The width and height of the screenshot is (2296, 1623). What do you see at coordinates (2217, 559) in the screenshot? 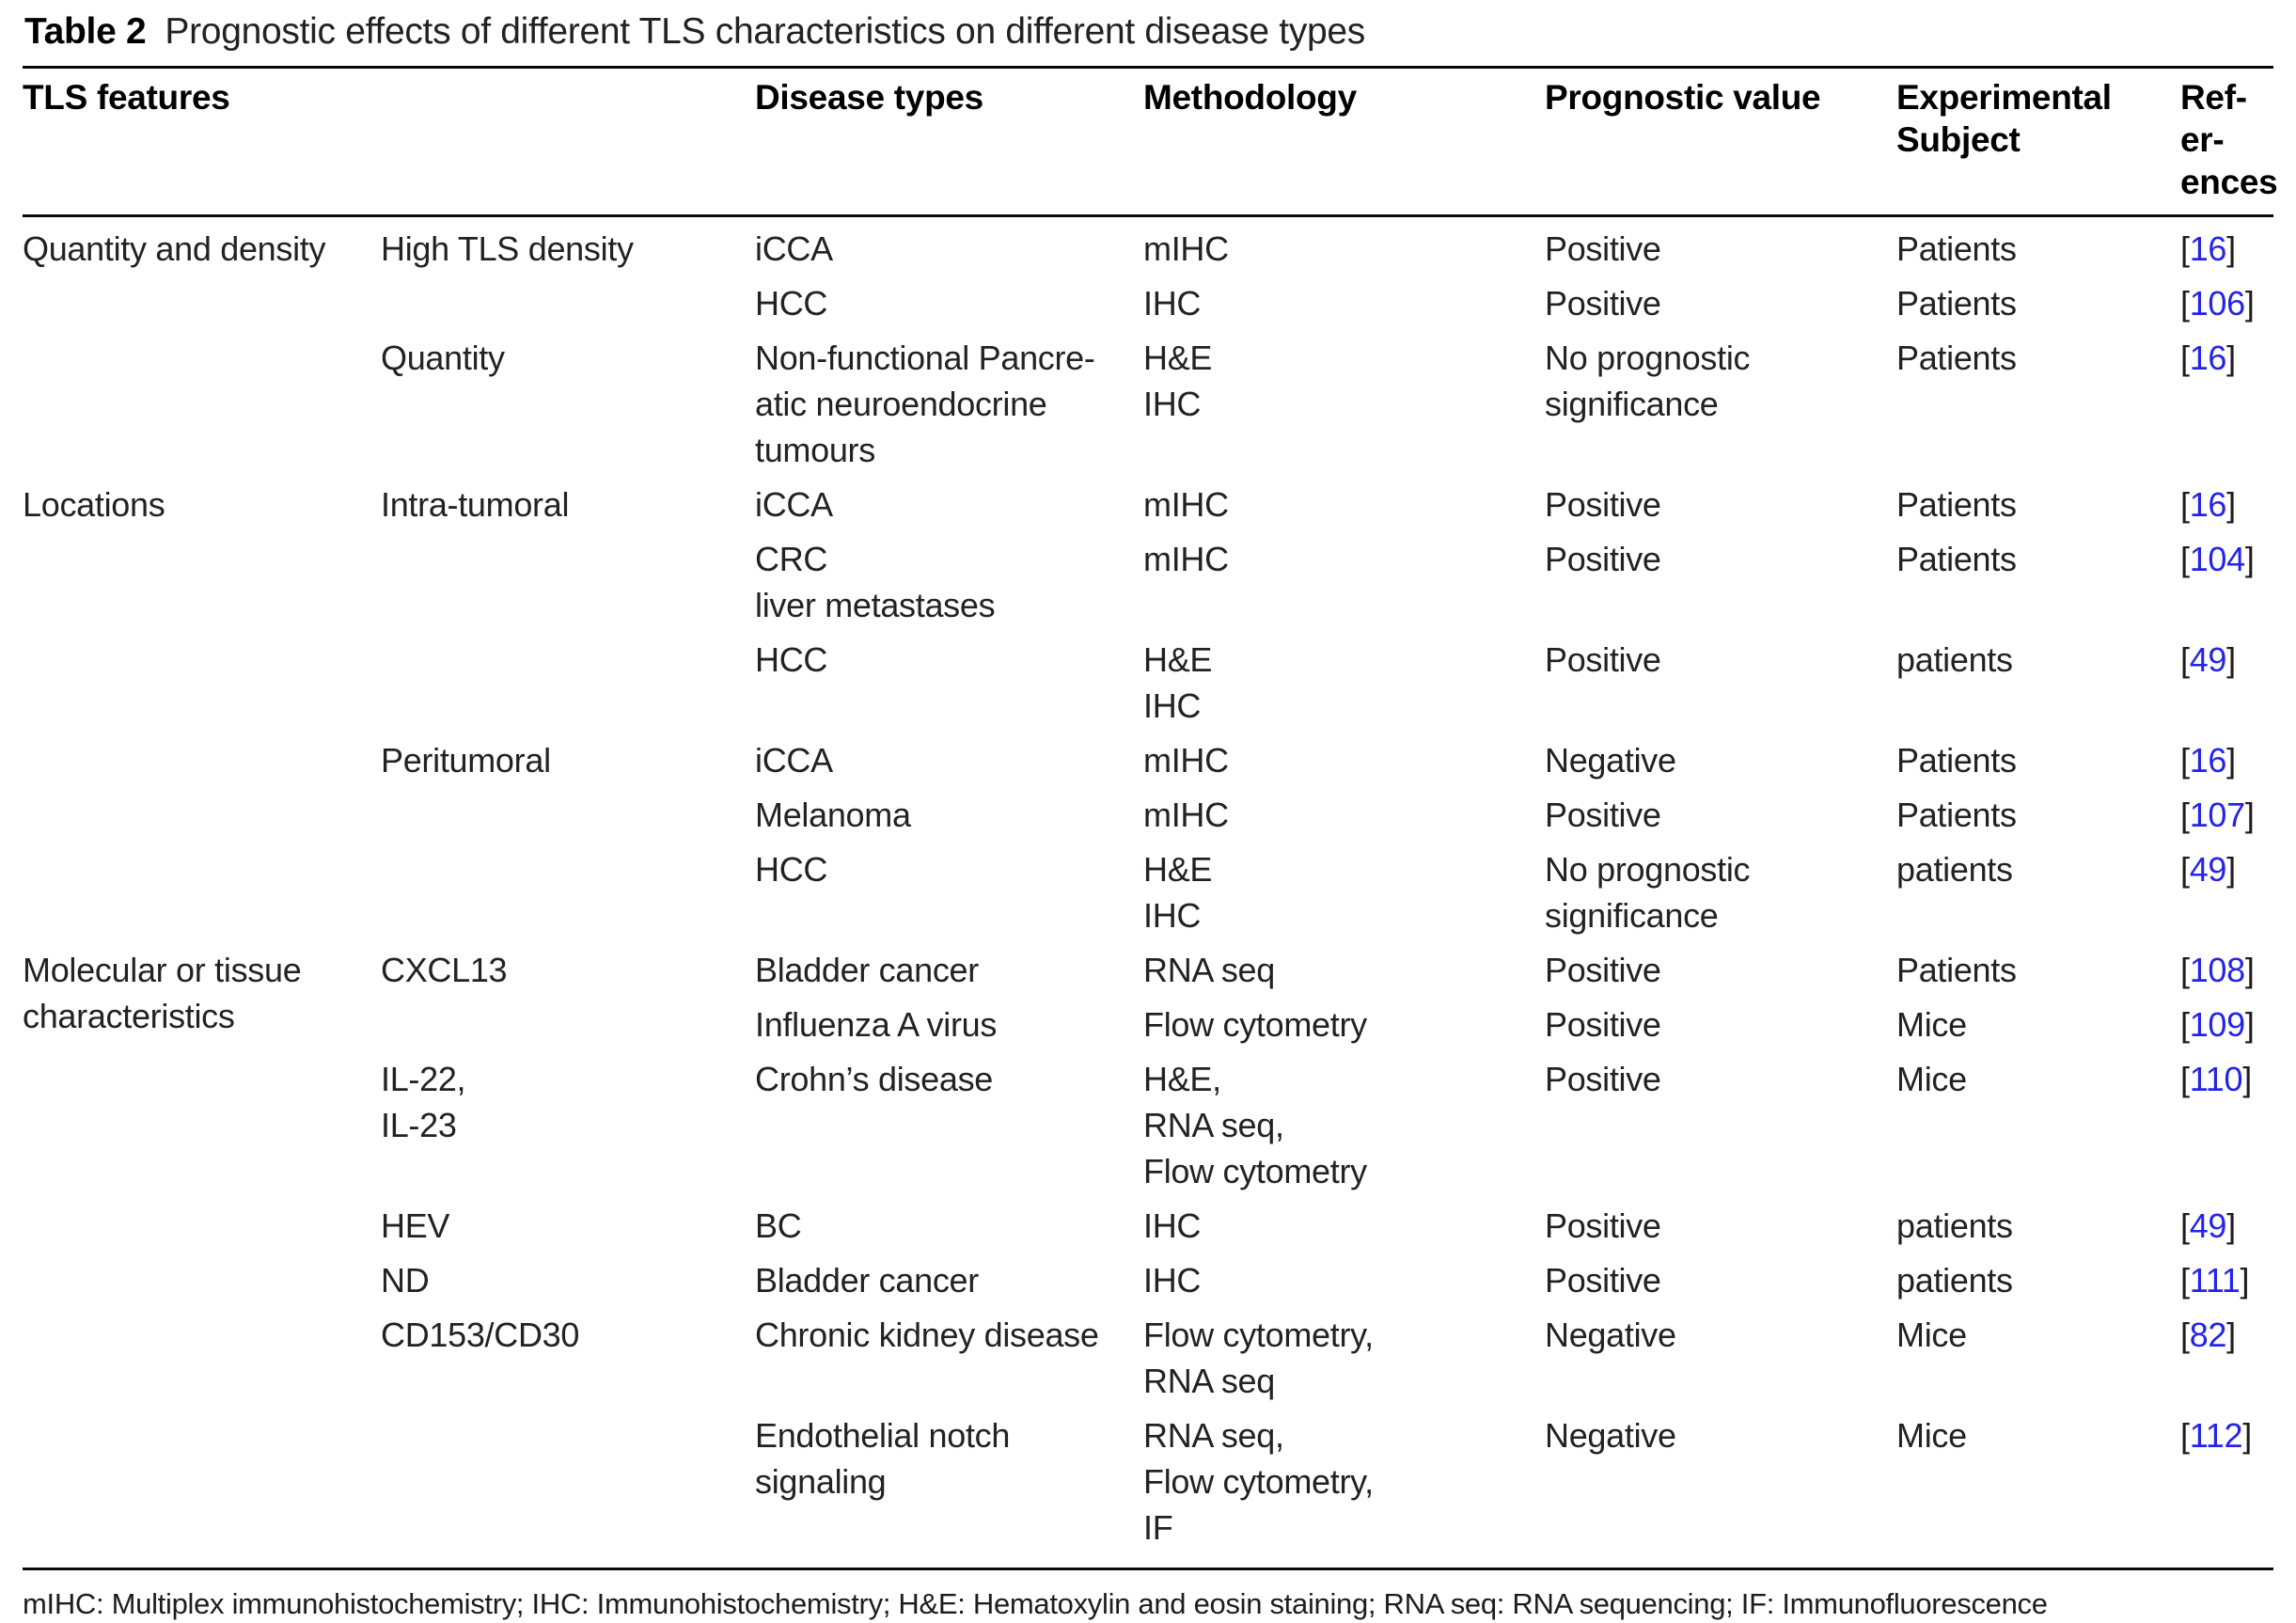
I see `reference-link: 104` at bounding box center [2217, 559].